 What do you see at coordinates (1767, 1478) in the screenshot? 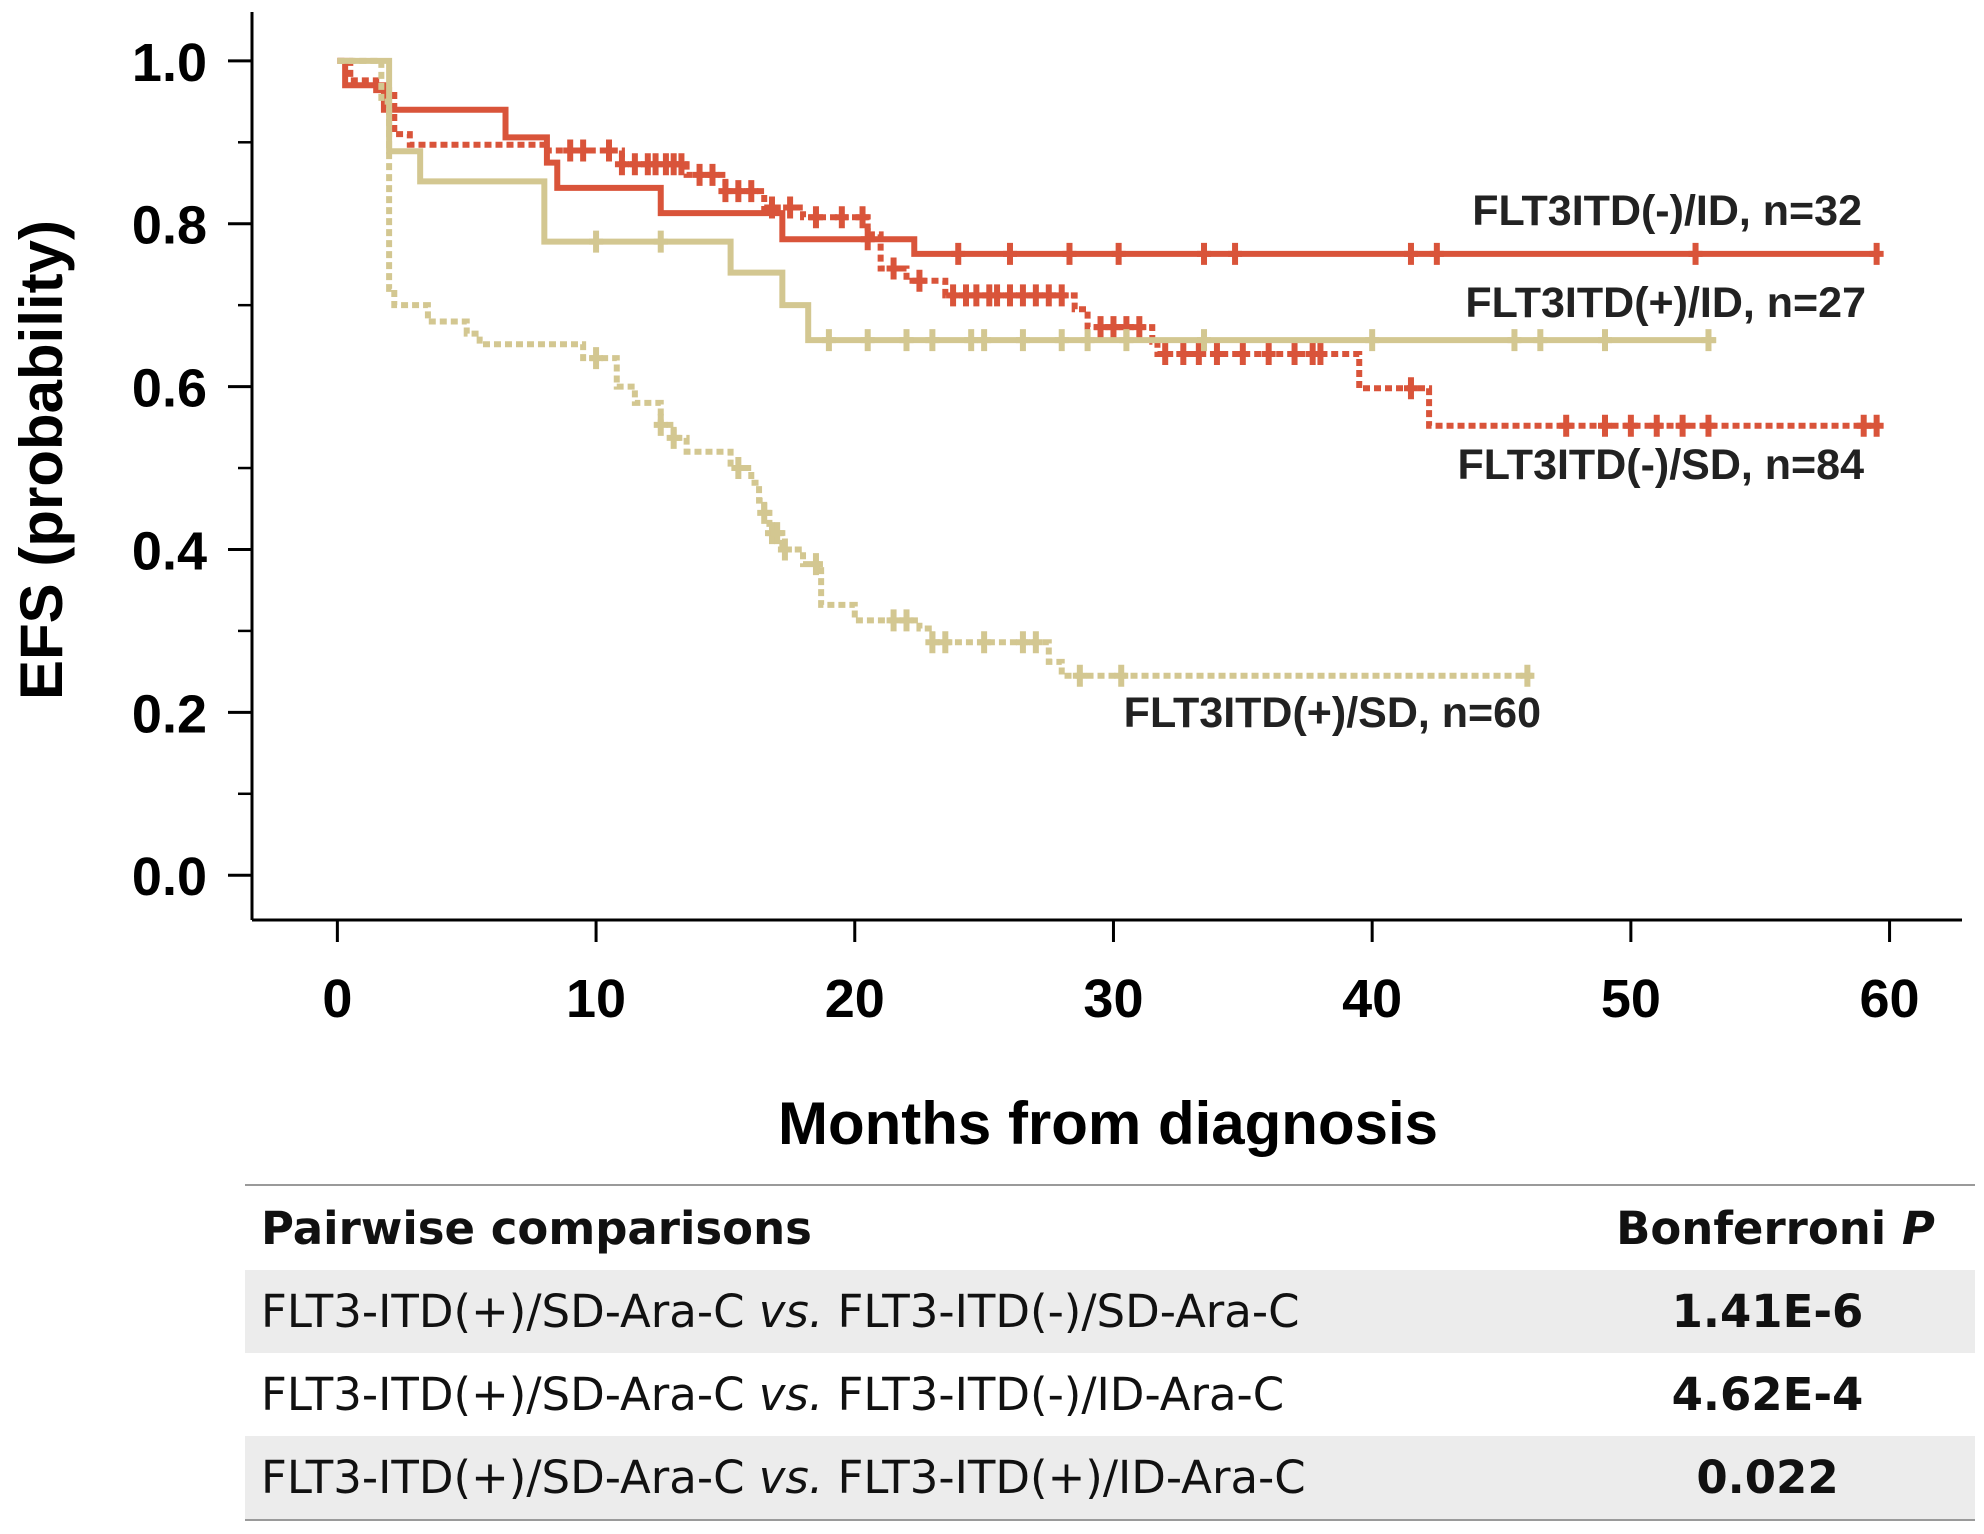
I see `p-value-cell: 0.022` at bounding box center [1767, 1478].